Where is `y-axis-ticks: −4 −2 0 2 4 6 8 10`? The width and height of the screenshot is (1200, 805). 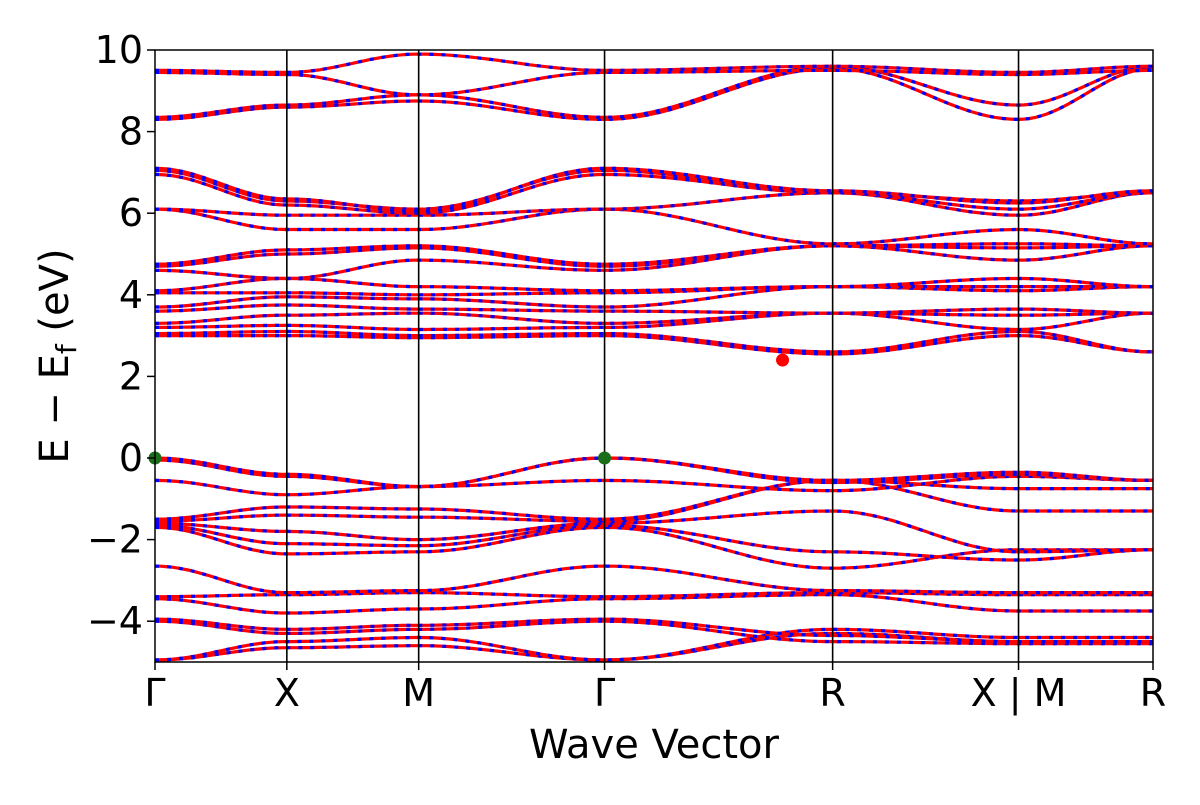
y-axis-ticks: −4 −2 0 2 4 6 8 10 is located at coordinates (121, 335).